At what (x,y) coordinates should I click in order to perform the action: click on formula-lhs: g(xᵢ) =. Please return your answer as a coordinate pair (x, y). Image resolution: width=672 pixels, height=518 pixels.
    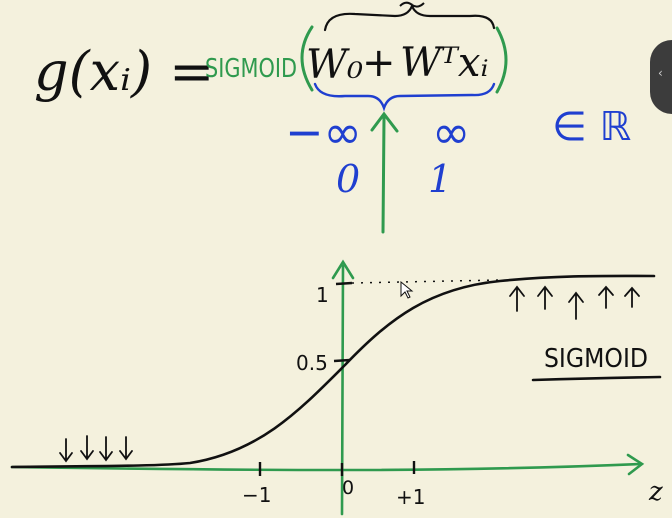
    Looking at the image, I should click on (124, 71).